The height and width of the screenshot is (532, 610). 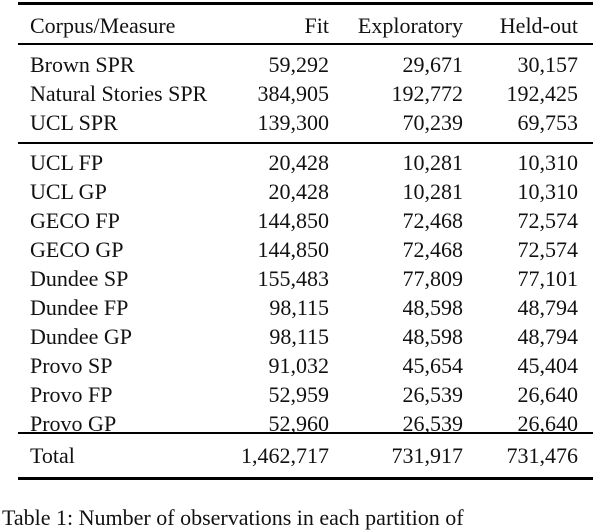 I want to click on table-midrule-block, so click(x=305, y=143).